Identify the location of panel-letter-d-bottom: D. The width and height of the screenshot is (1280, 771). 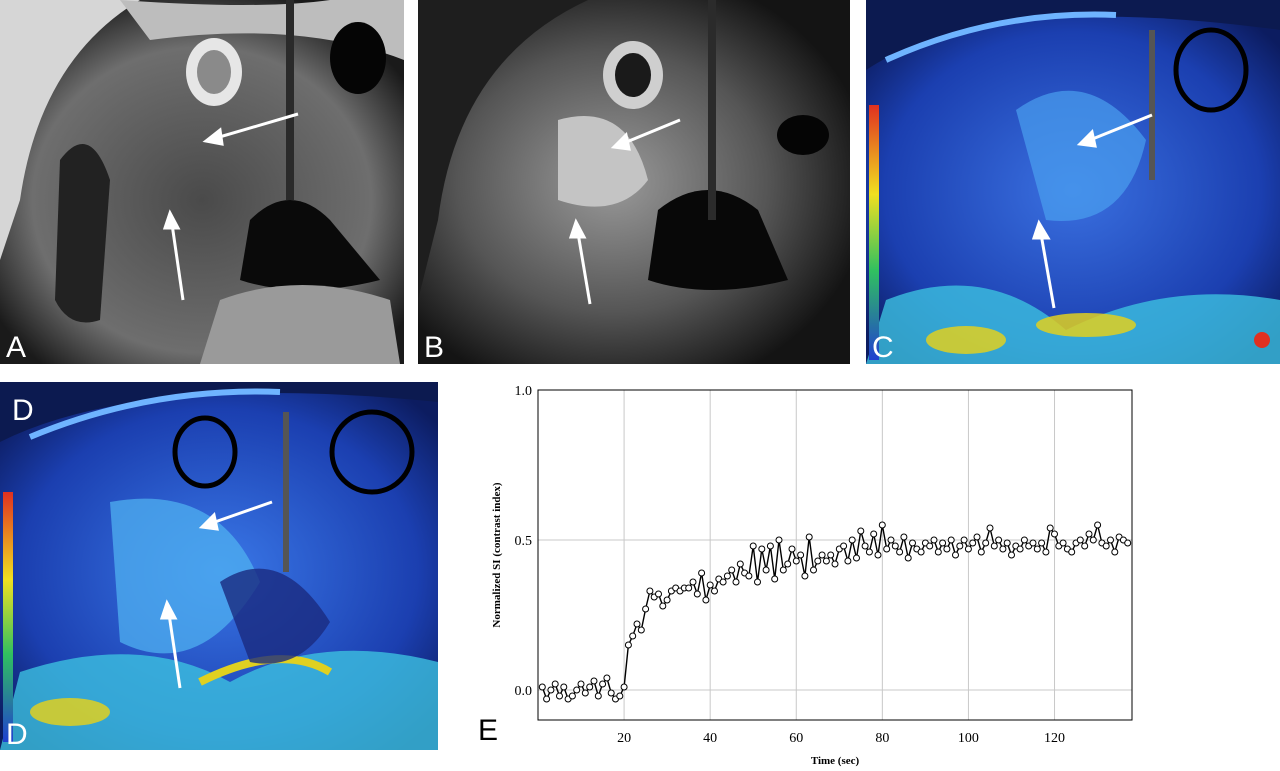
(17, 734).